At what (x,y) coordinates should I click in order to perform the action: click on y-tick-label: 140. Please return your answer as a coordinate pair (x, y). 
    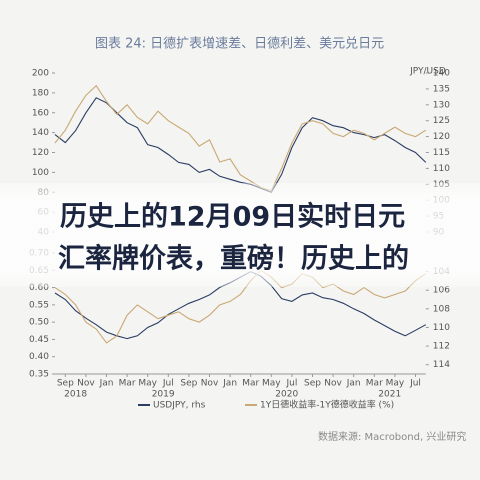
    Looking at the image, I should click on (40, 133).